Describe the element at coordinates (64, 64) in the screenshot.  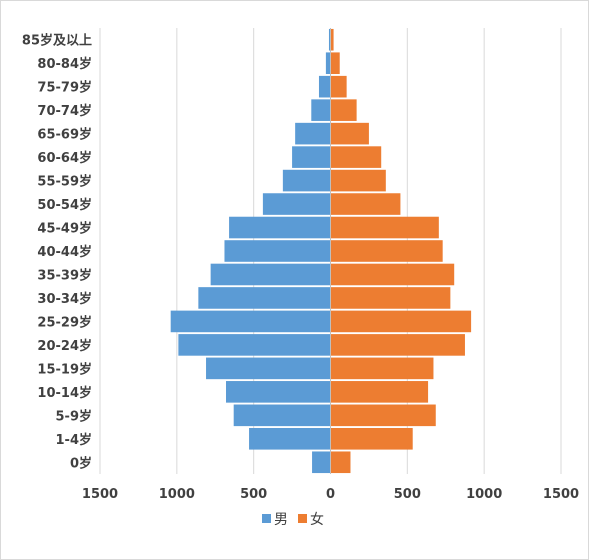
I see `y-tick-label-17: 80-84岁` at that location.